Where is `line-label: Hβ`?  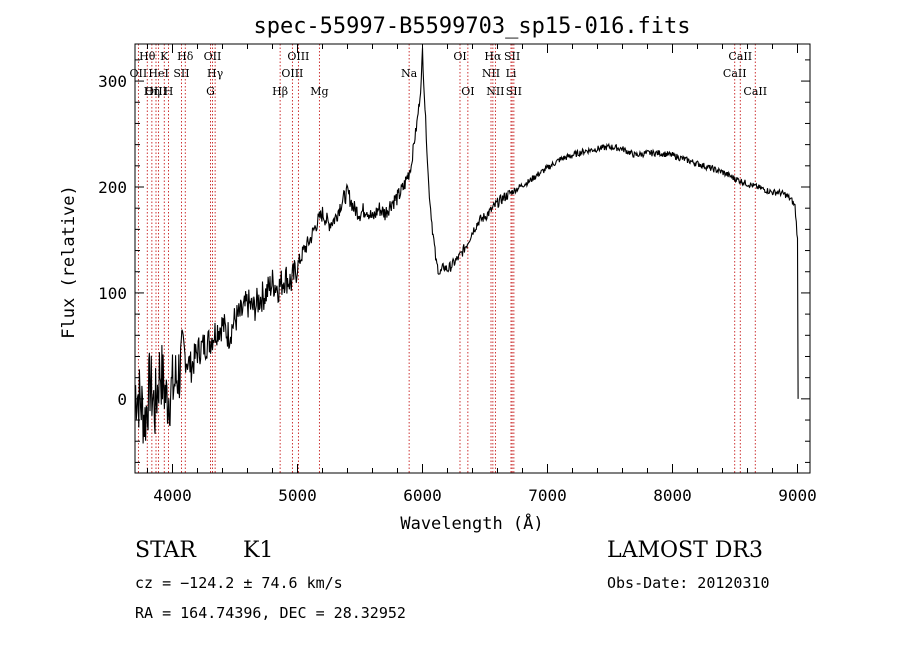 line-label: Hβ is located at coordinates (280, 91).